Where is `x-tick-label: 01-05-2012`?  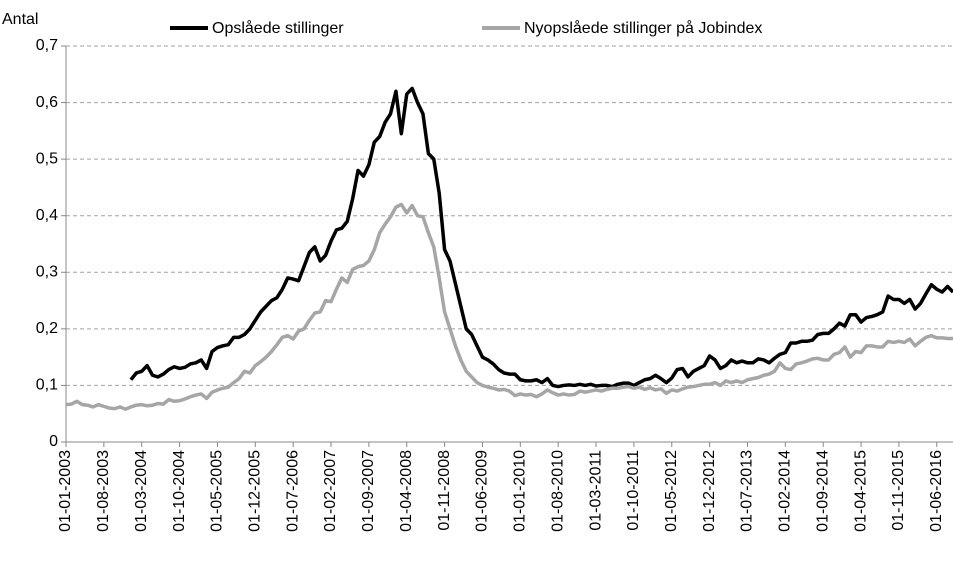
x-tick-label: 01-05-2012 is located at coordinates (671, 491).